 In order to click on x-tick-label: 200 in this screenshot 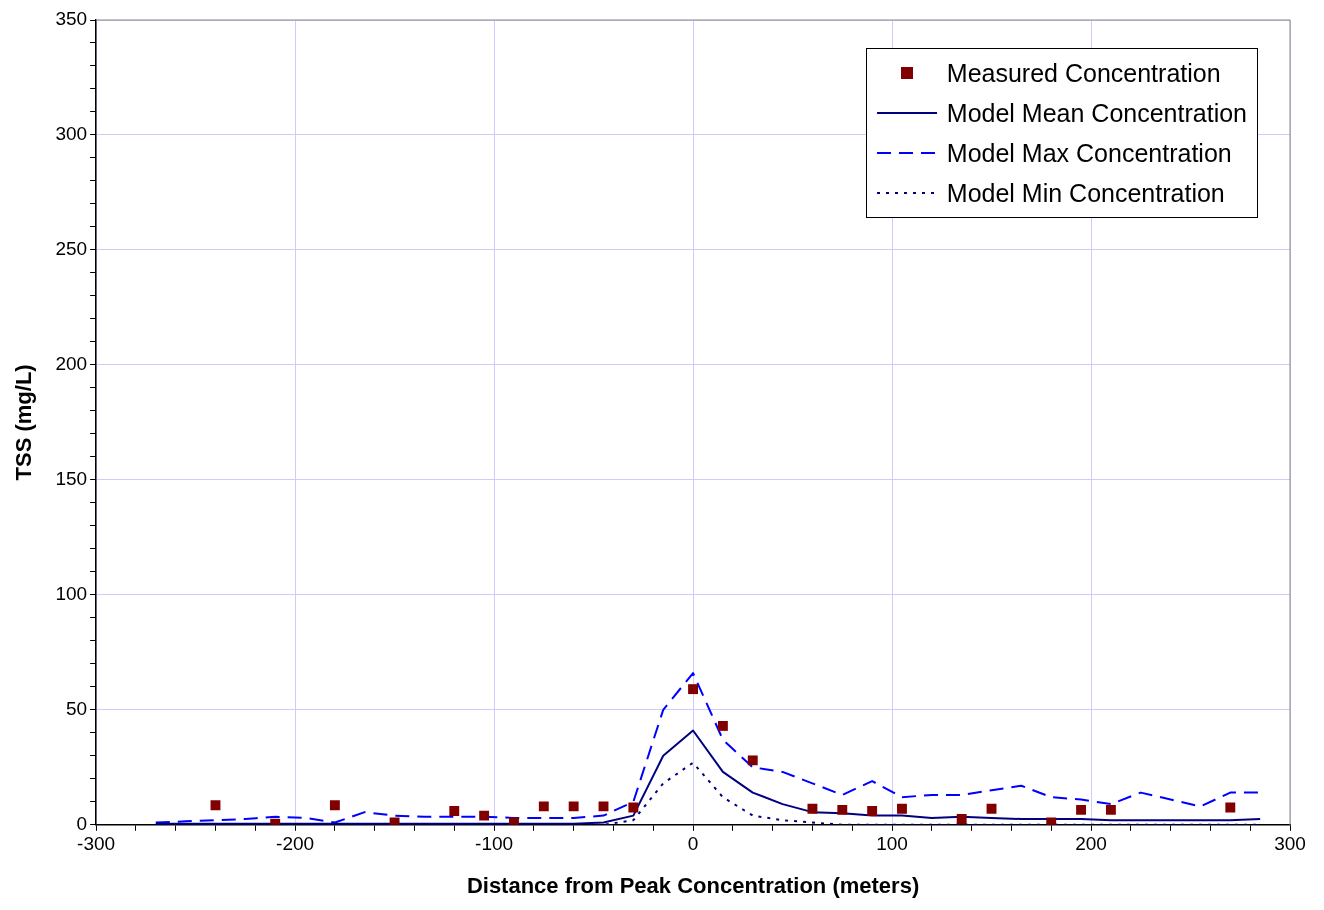, I will do `click(1091, 844)`.